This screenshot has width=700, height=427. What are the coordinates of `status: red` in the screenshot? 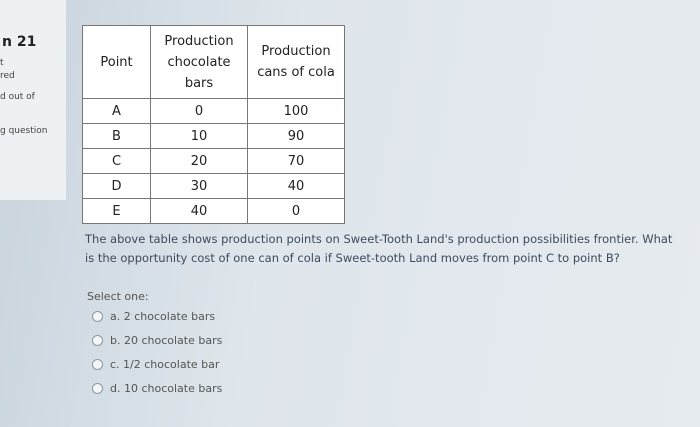 It's located at (7, 76).